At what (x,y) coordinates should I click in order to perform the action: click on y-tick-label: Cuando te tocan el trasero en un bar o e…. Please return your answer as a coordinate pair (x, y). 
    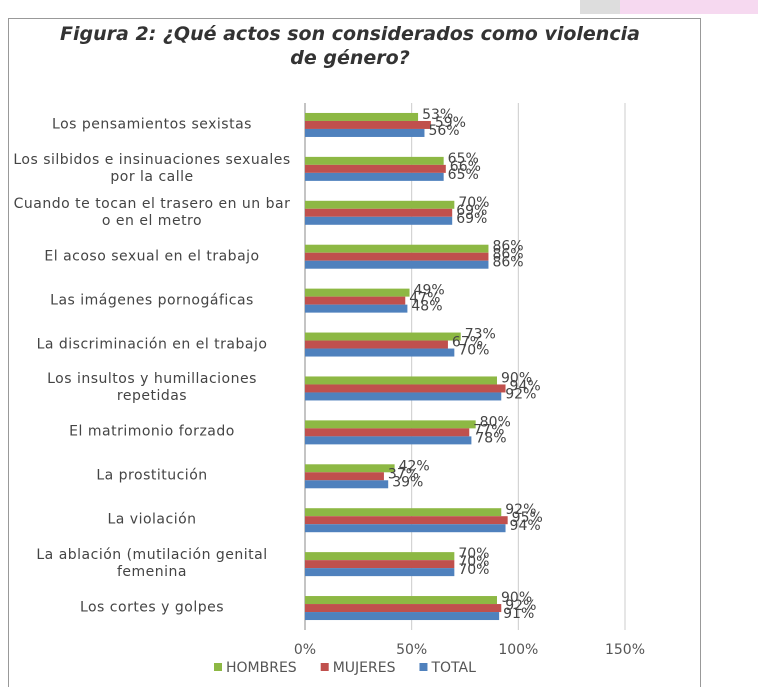
    Looking at the image, I should click on (152, 212).